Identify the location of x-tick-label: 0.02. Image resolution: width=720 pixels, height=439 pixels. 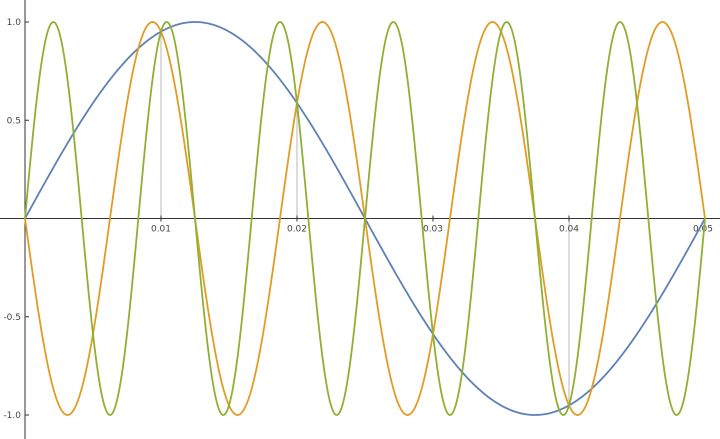
(297, 230).